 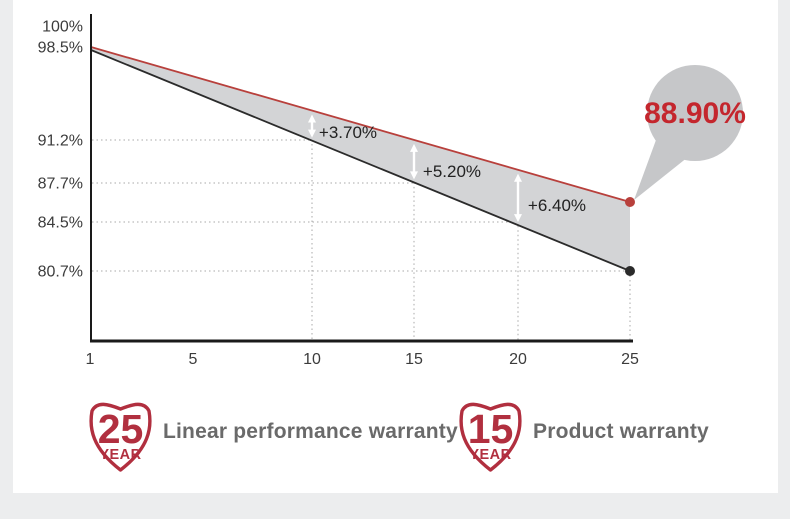 I want to click on callout-value: 88.90%, so click(x=695, y=113).